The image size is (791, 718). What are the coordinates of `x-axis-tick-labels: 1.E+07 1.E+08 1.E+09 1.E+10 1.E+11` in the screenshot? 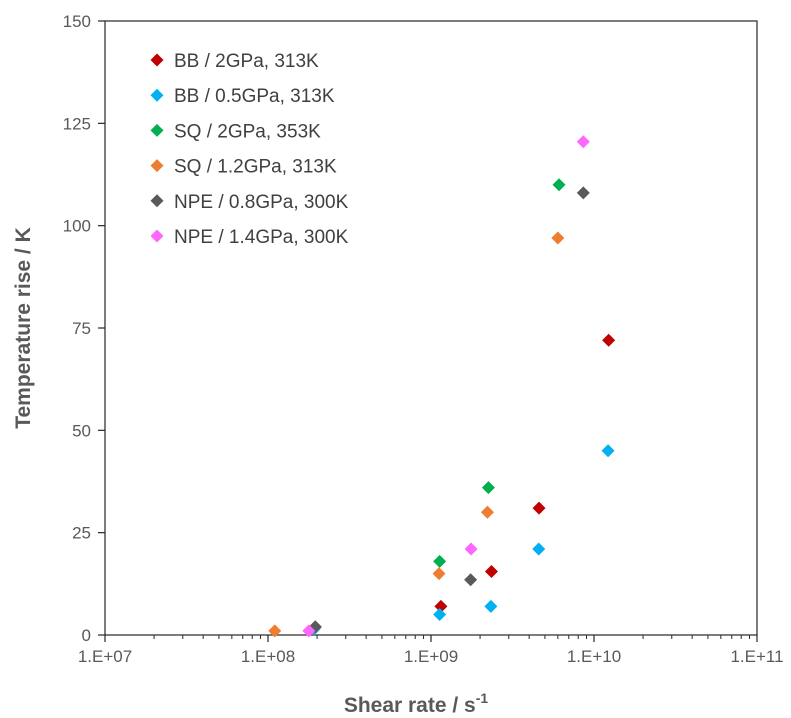 It's located at (431, 656).